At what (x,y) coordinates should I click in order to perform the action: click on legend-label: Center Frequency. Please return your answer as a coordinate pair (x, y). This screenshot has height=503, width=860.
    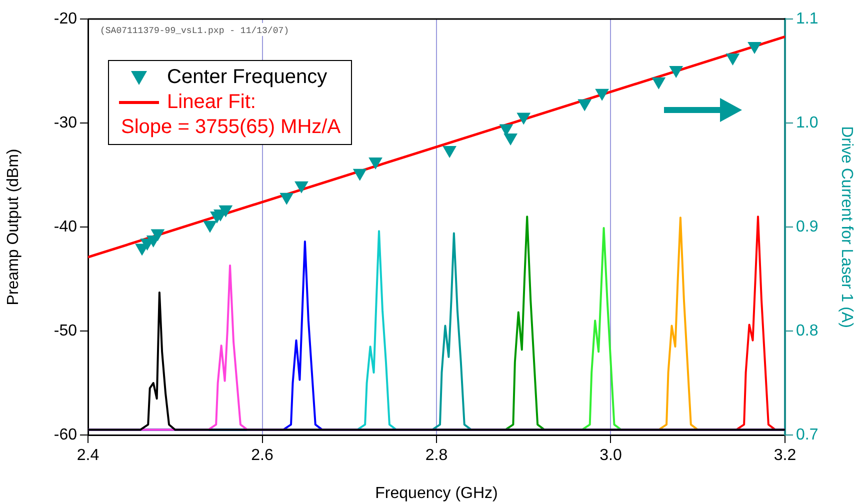
    Looking at the image, I should click on (247, 77).